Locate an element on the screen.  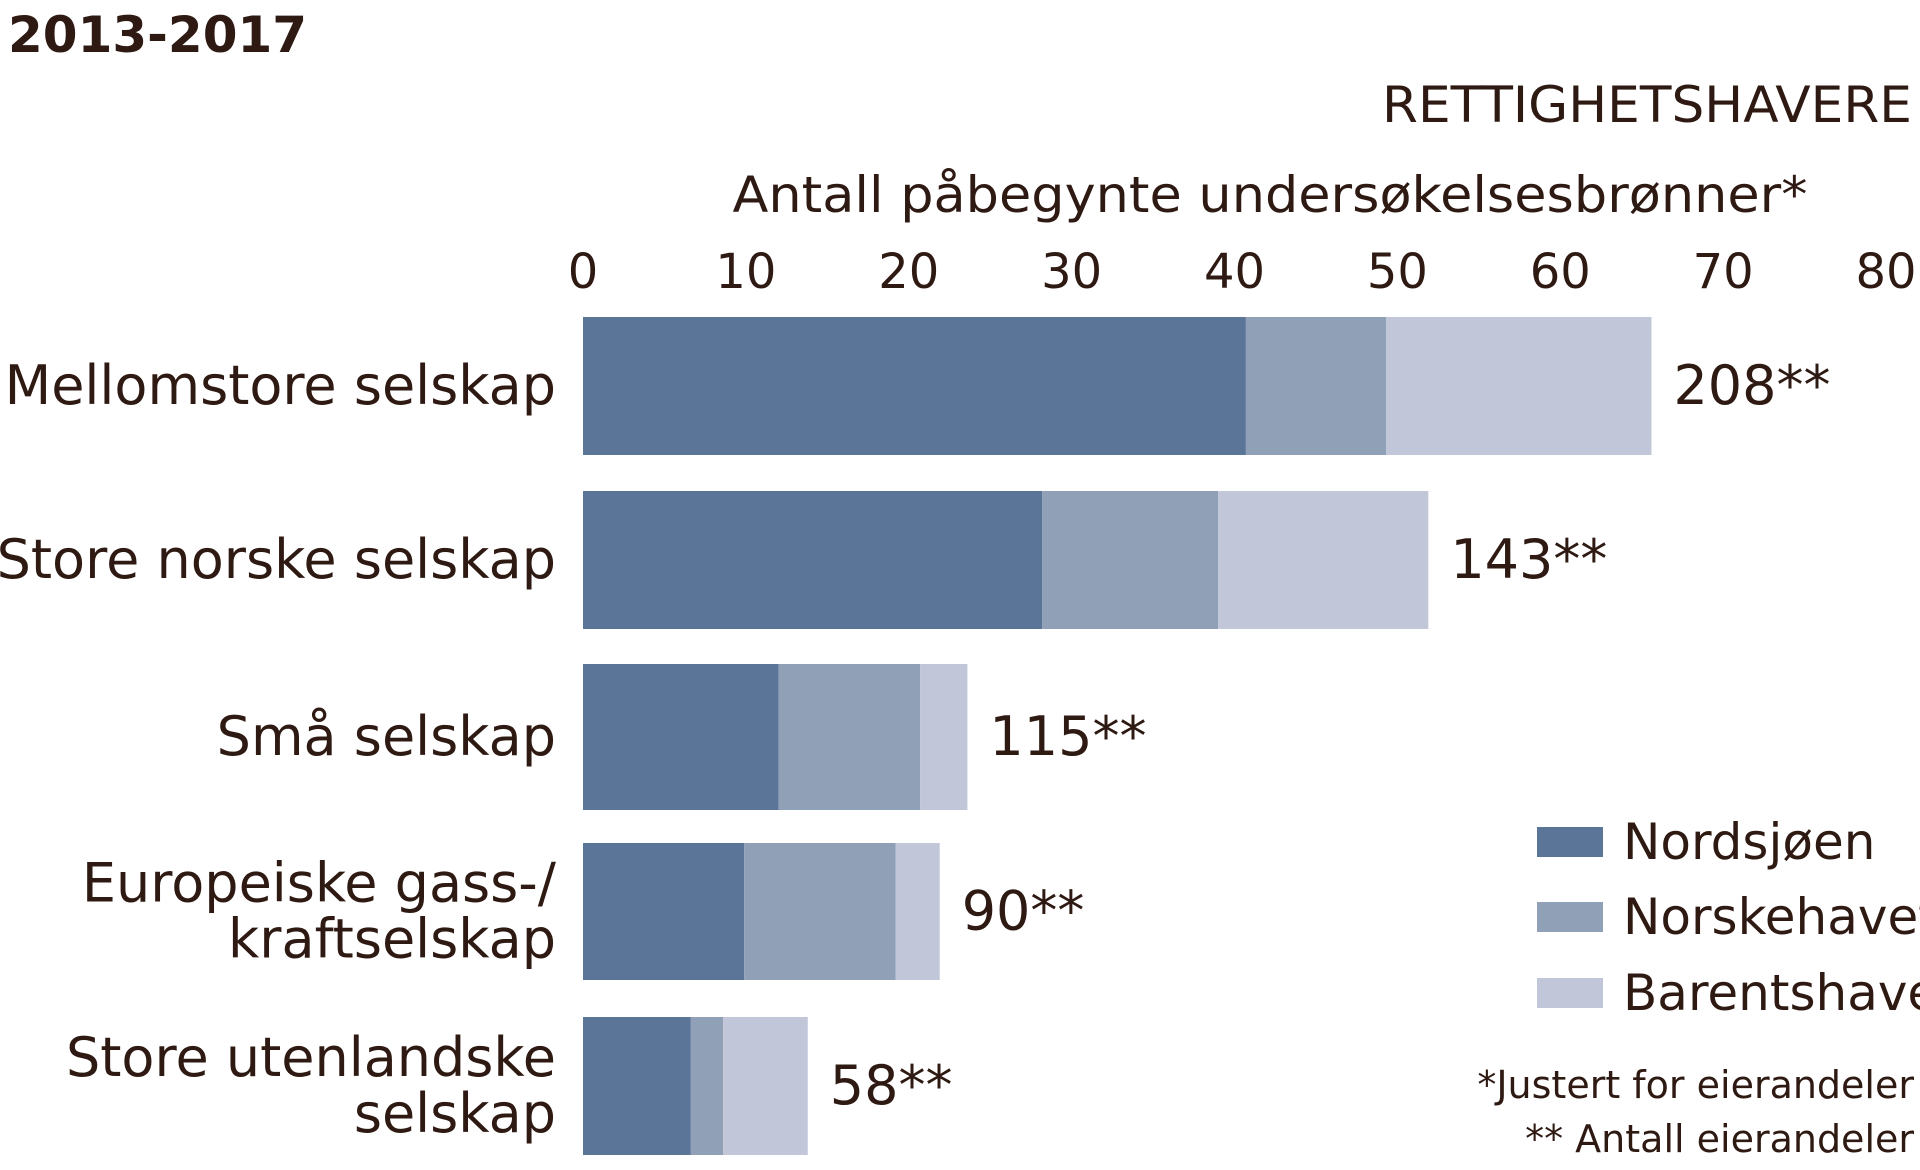
bar-annotation: 90** is located at coordinates (1023, 911).